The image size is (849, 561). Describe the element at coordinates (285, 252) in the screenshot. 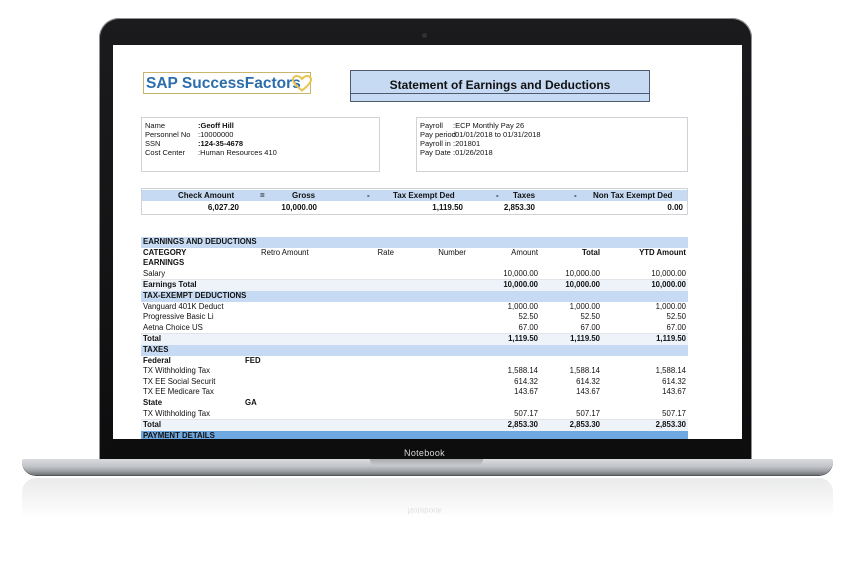

I see `col-retro-amount: Retro Amount` at that location.